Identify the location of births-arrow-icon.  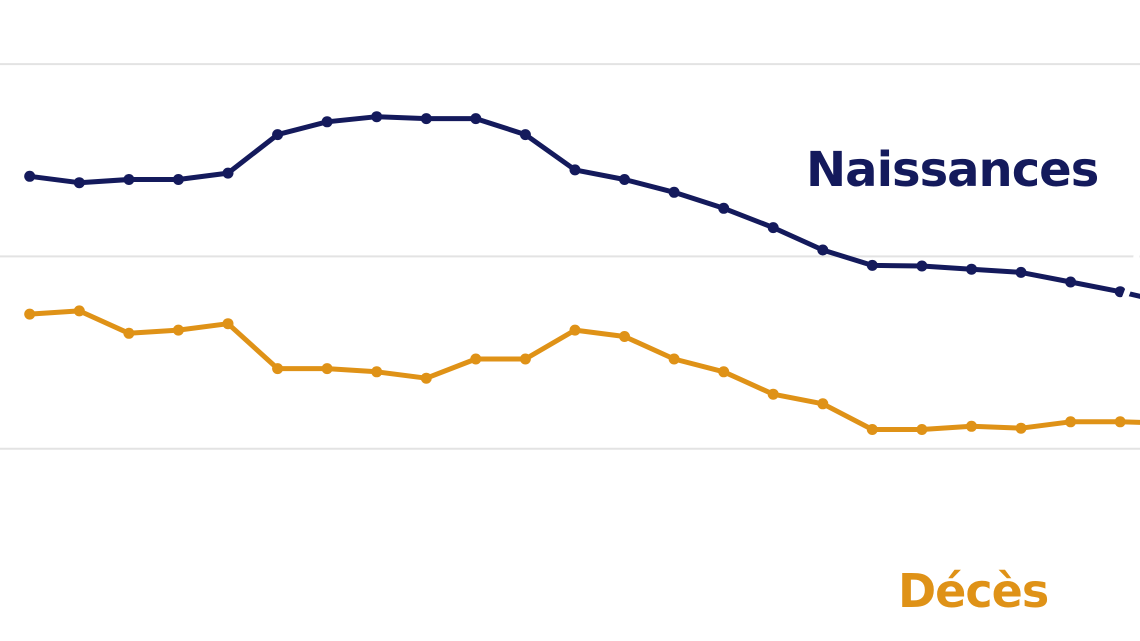
(1094, 311).